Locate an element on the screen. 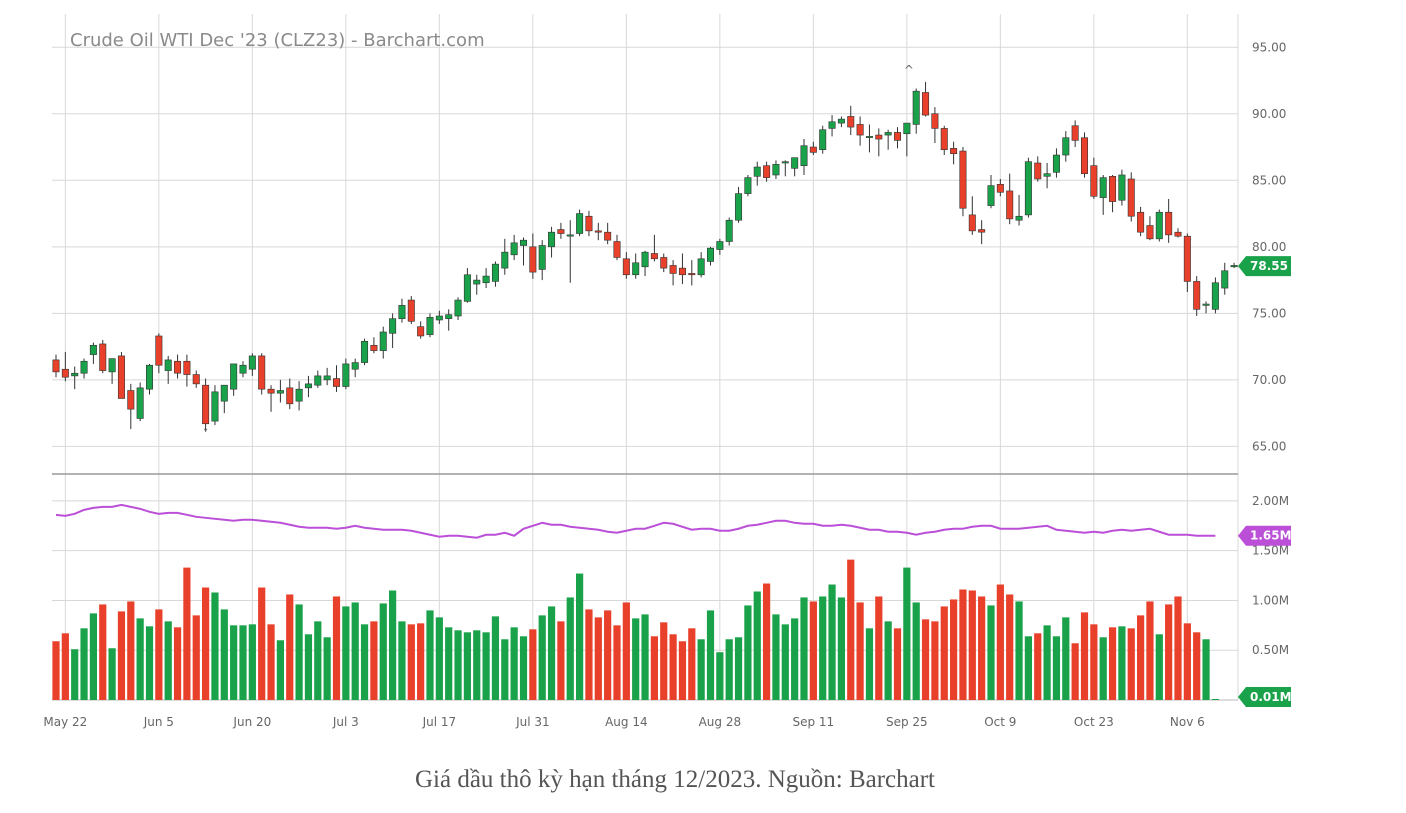  x-tick-label: Oct 23 is located at coordinates (1094, 722).